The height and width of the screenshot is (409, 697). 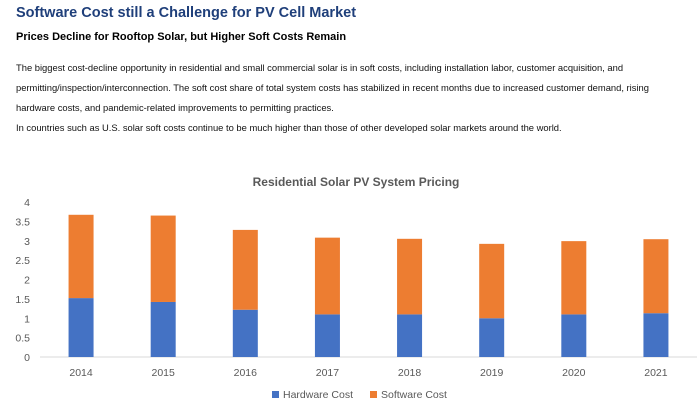 What do you see at coordinates (327, 276) in the screenshot?
I see `software-cost-bar-2017` at bounding box center [327, 276].